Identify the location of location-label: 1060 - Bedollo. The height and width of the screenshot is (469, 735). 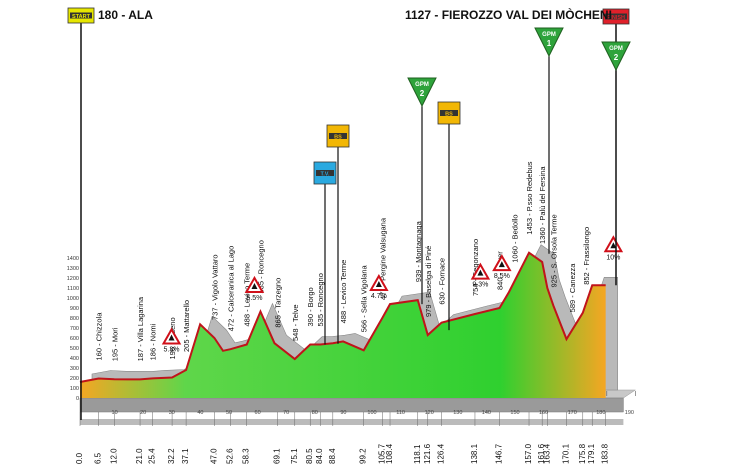
(515, 238).